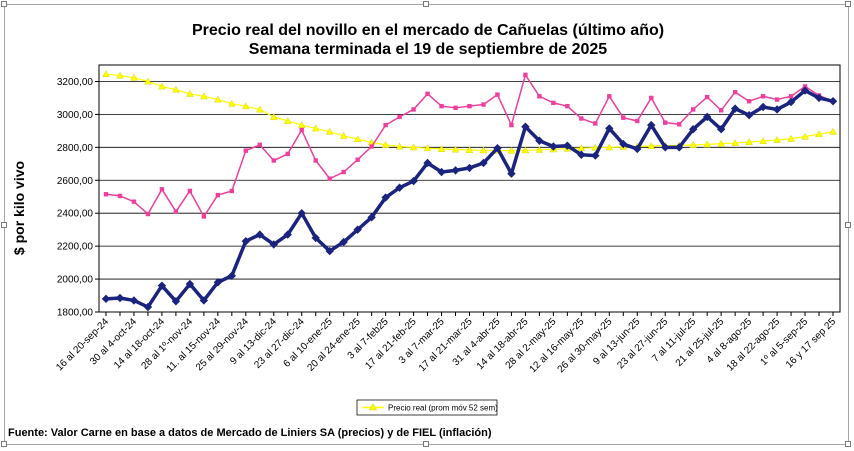 Image resolution: width=854 pixels, height=451 pixels. I want to click on x-tick-label: 16 y 17 sep 25, so click(811, 343).